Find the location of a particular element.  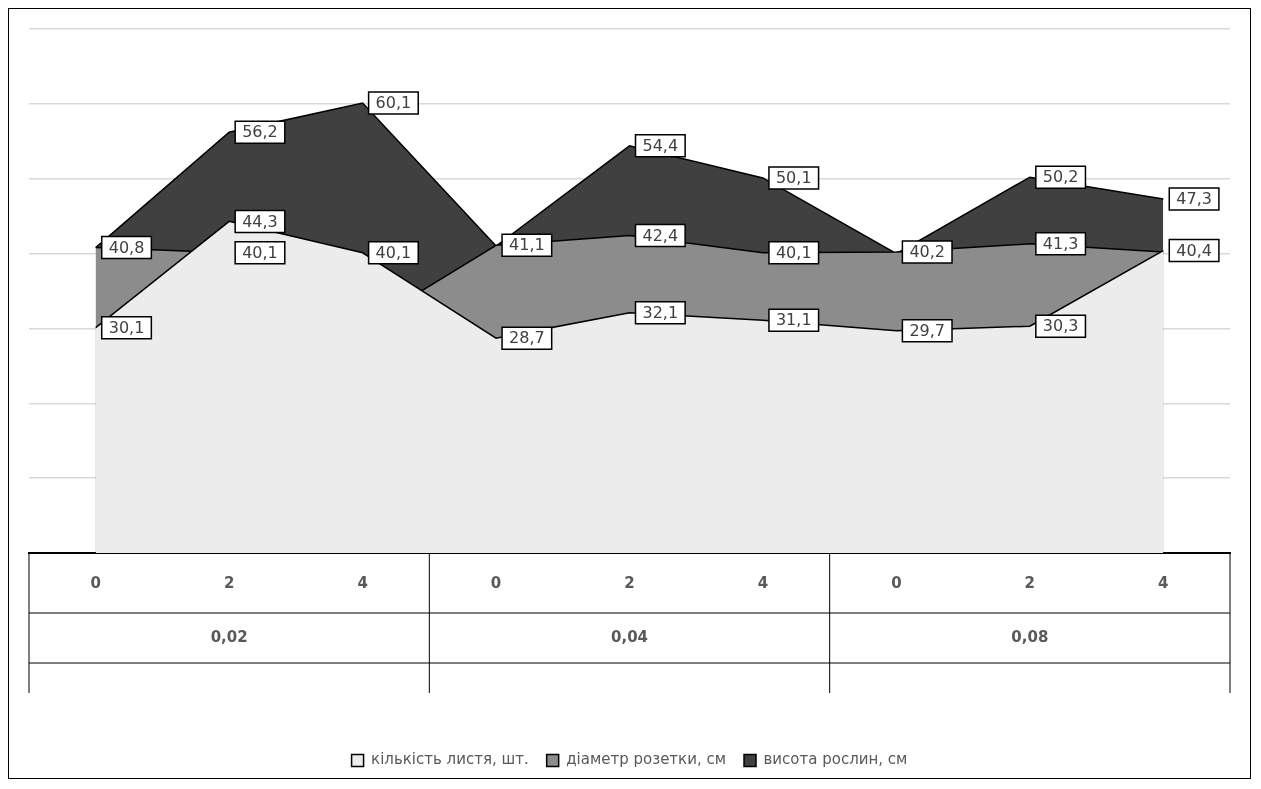

data-label: 47,3 is located at coordinates (1194, 199).